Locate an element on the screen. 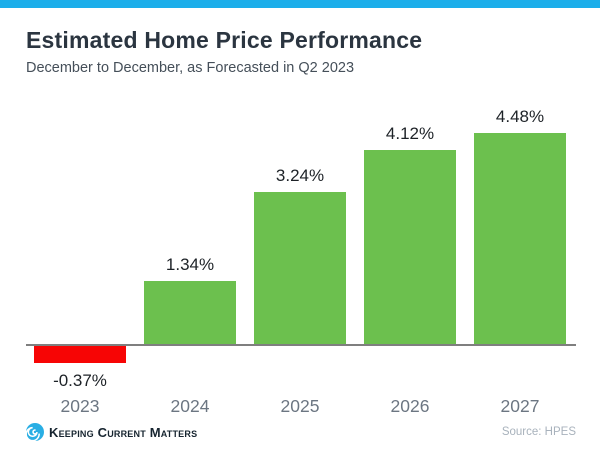 The width and height of the screenshot is (600, 450). bar-column: 1.34% 2024 is located at coordinates (190, 260).